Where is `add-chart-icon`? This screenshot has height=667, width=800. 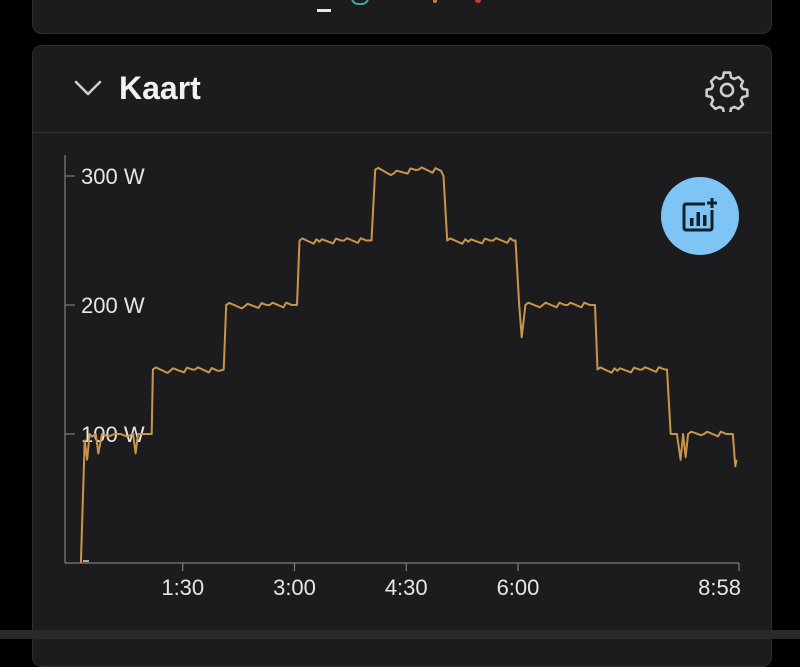 add-chart-icon is located at coordinates (700, 214).